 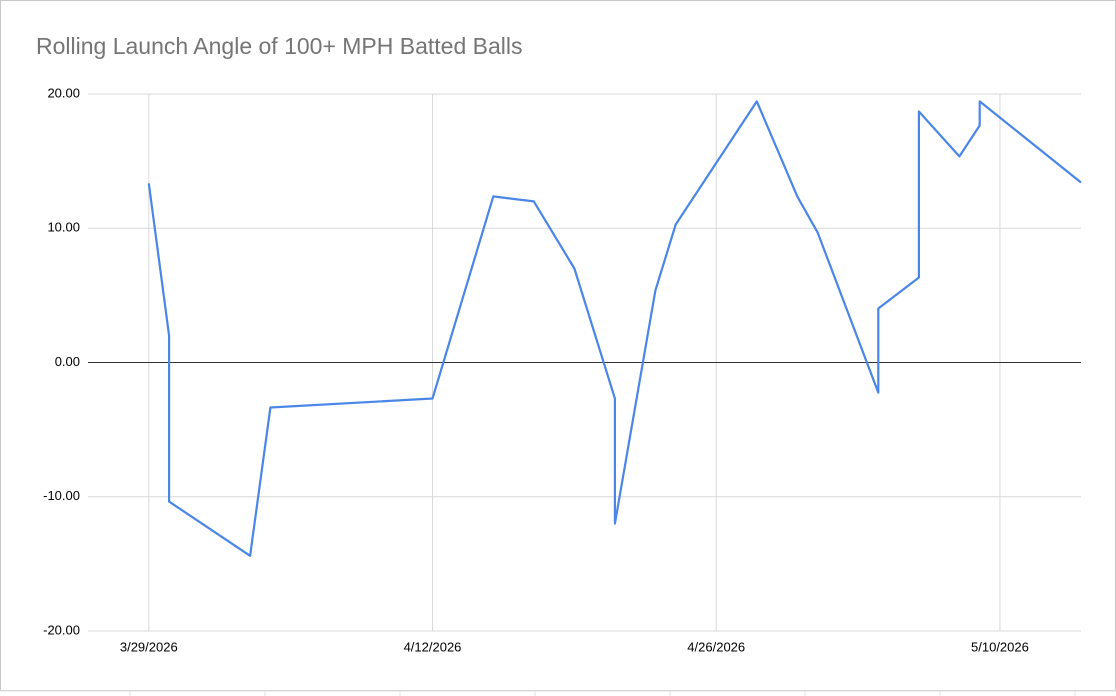 What do you see at coordinates (63, 227) in the screenshot?
I see `y-tick-label: 10.00` at bounding box center [63, 227].